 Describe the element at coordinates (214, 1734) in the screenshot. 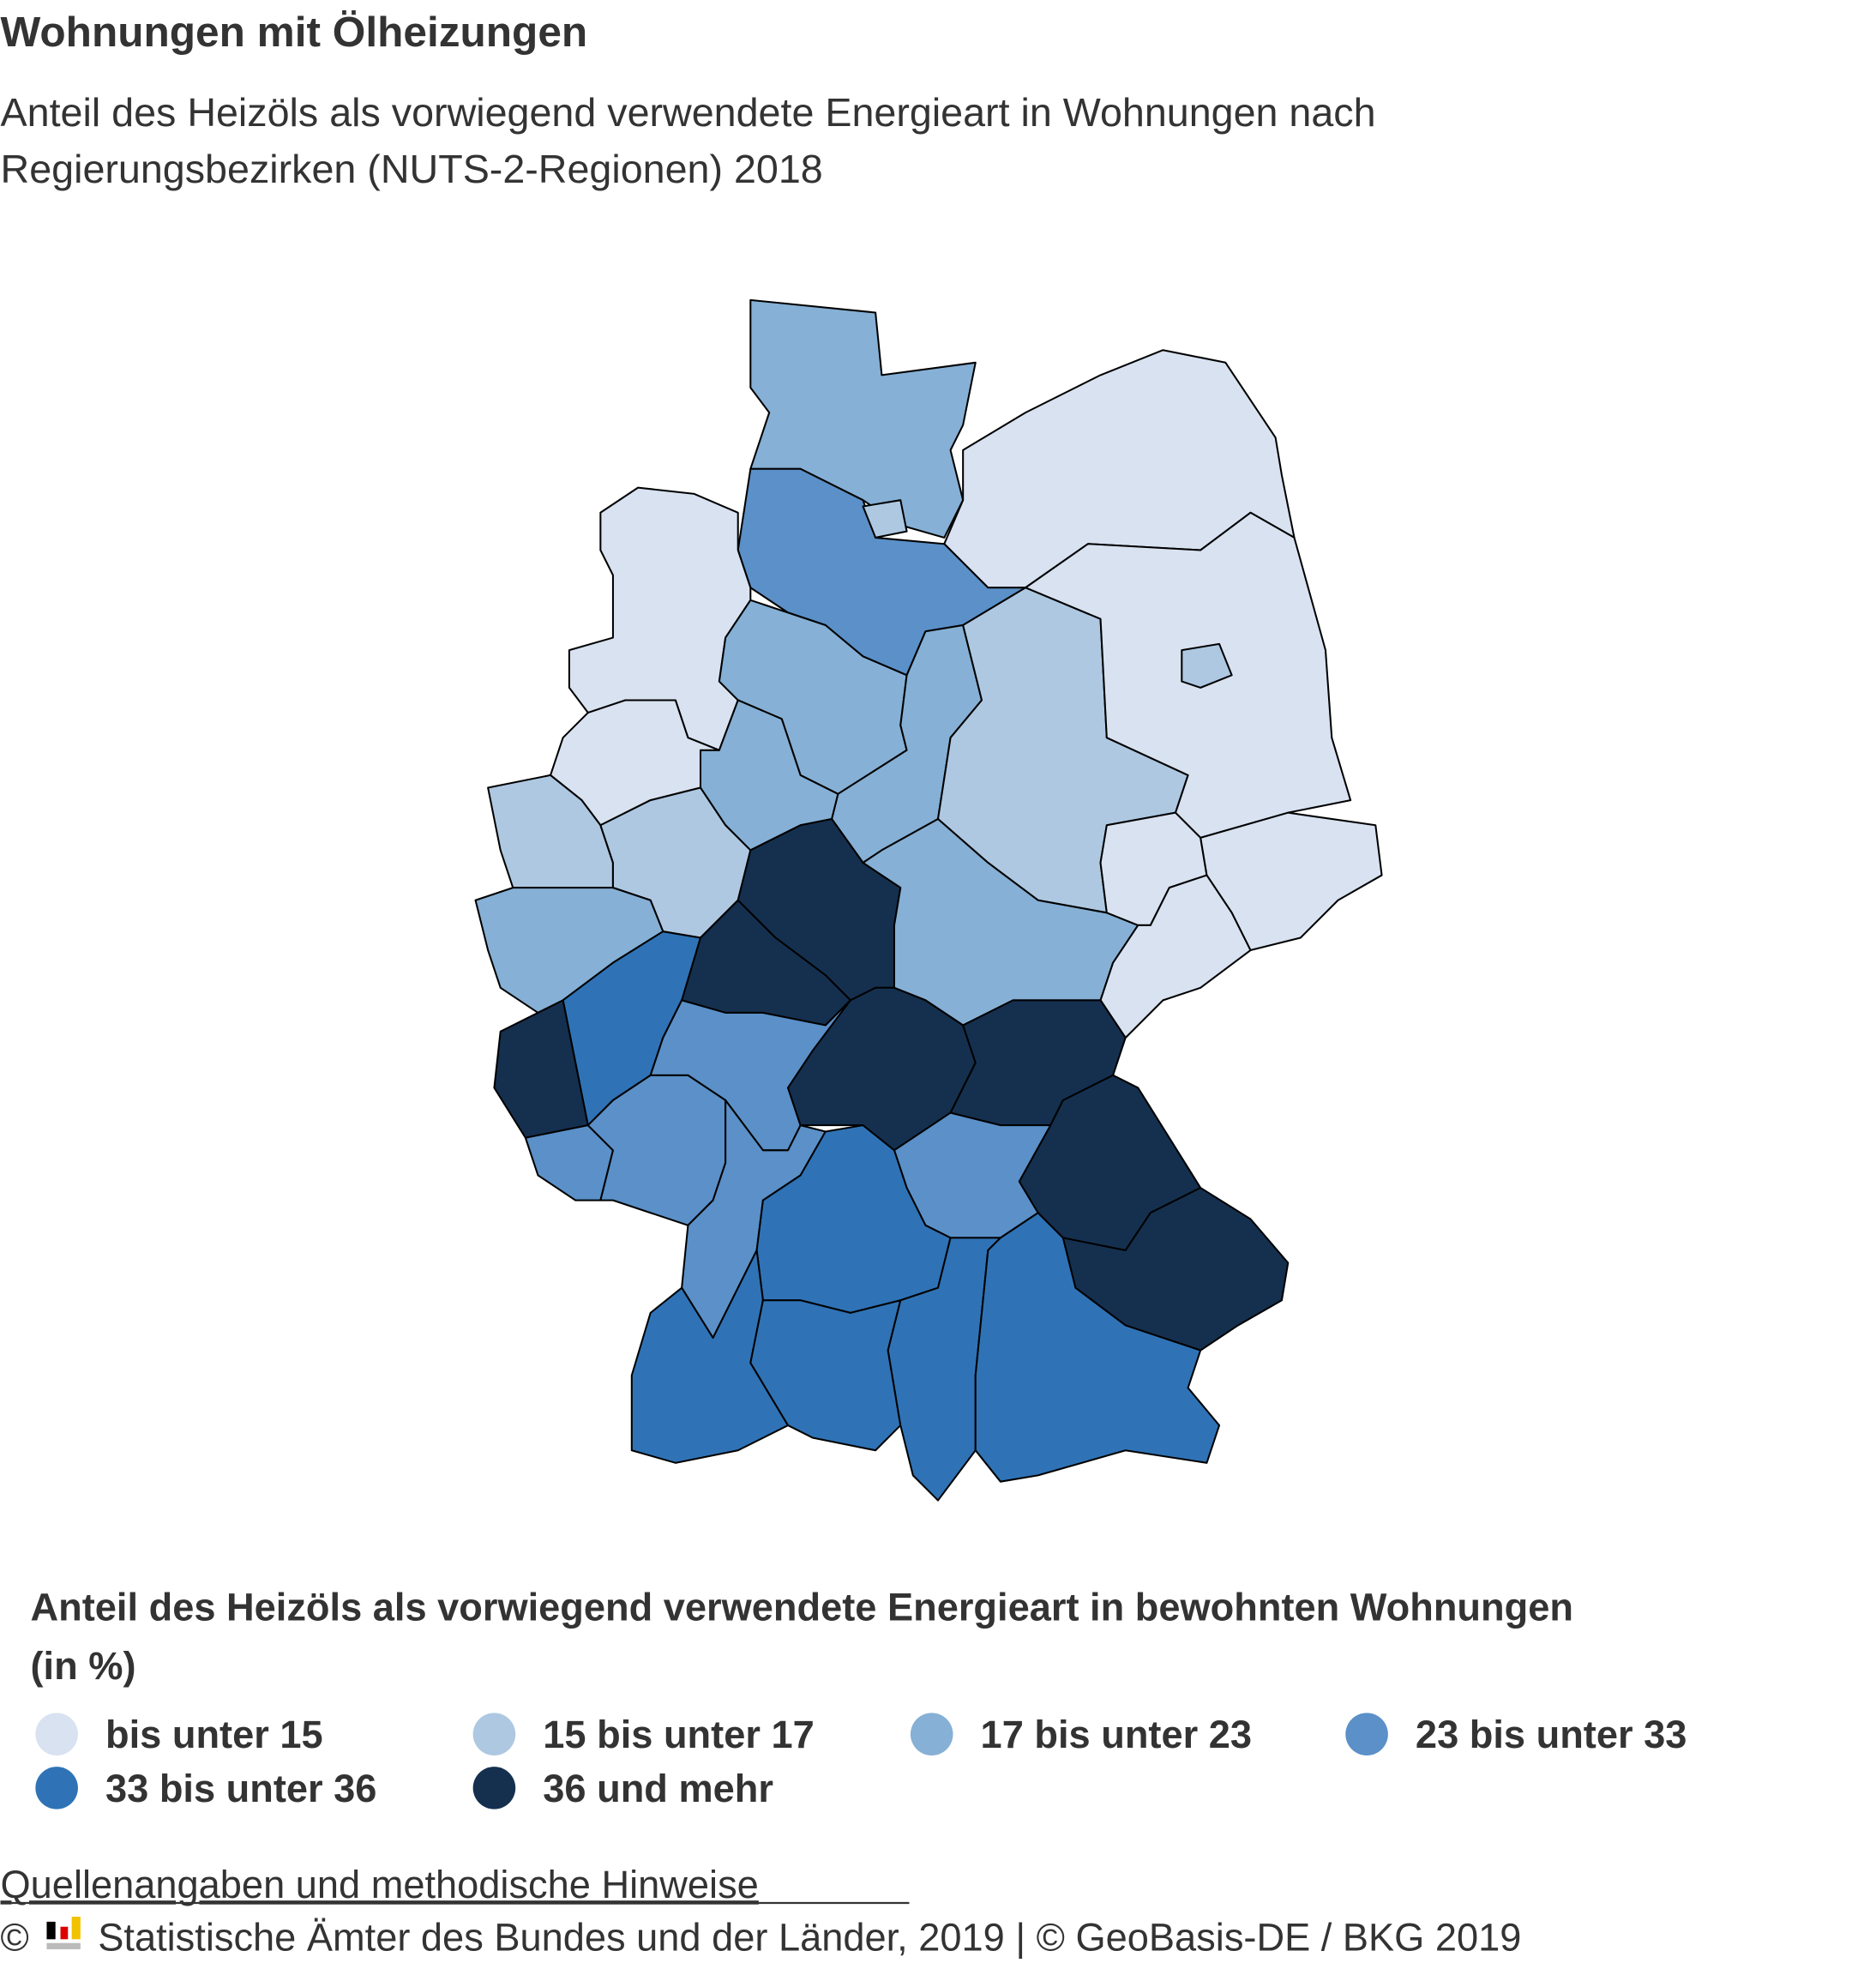

I see `legend-label: bis unter 15` at that location.